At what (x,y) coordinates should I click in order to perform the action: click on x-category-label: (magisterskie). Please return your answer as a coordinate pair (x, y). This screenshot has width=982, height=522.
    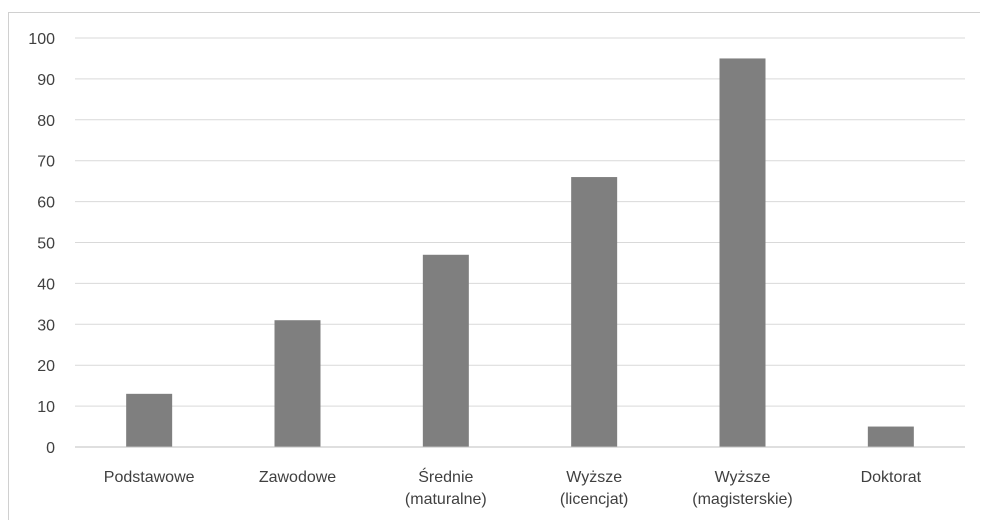
    Looking at the image, I should click on (742, 499).